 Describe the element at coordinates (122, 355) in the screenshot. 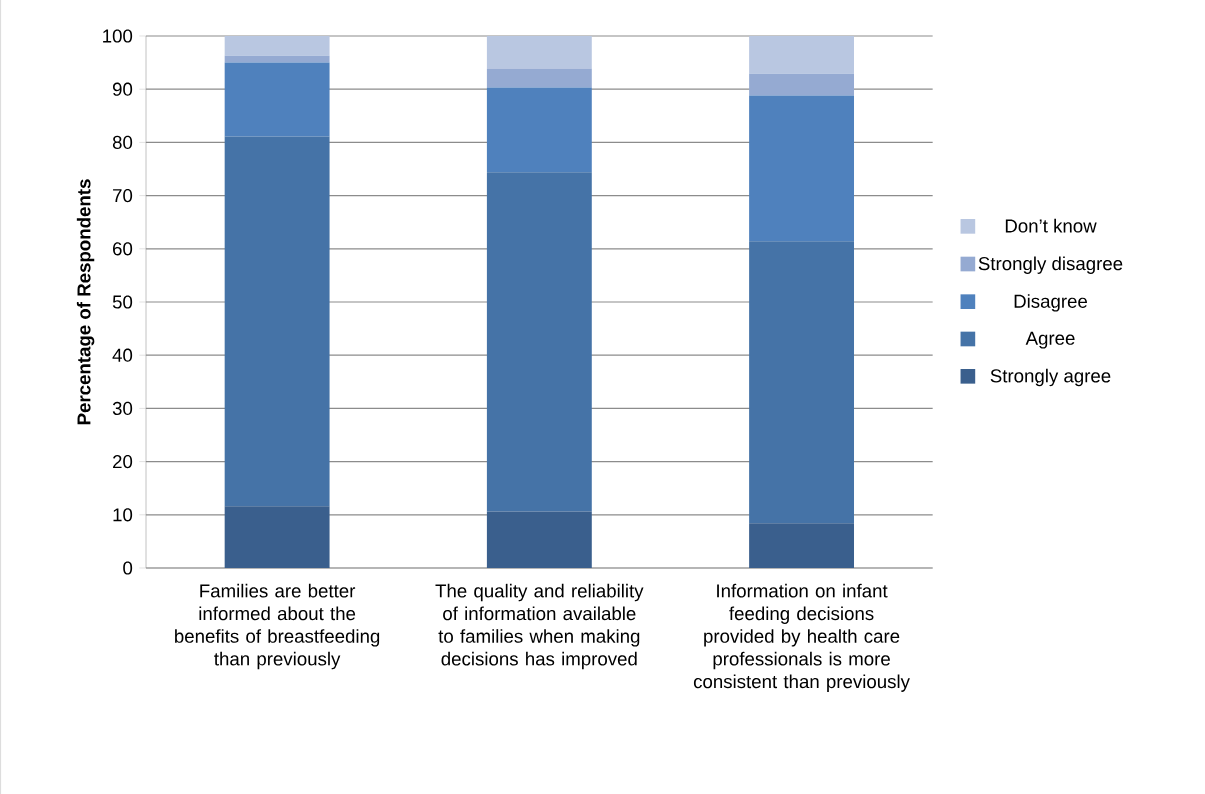

I see `y-tick-label: 40` at that location.